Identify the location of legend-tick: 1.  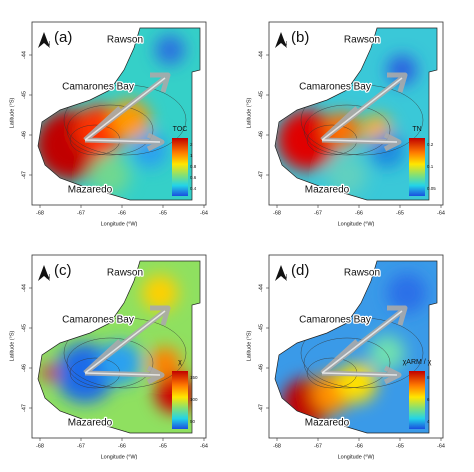
(191, 155).